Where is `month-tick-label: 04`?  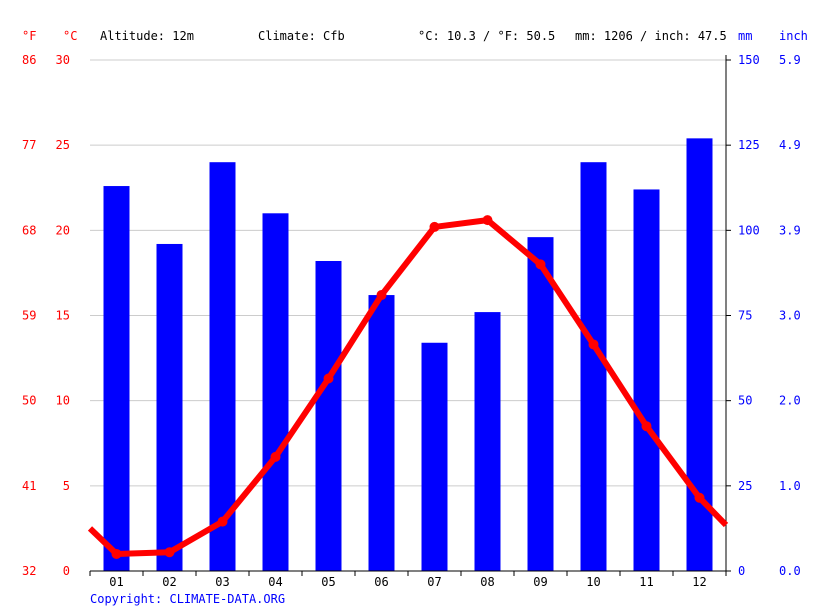 month-tick-label: 04 is located at coordinates (275, 582).